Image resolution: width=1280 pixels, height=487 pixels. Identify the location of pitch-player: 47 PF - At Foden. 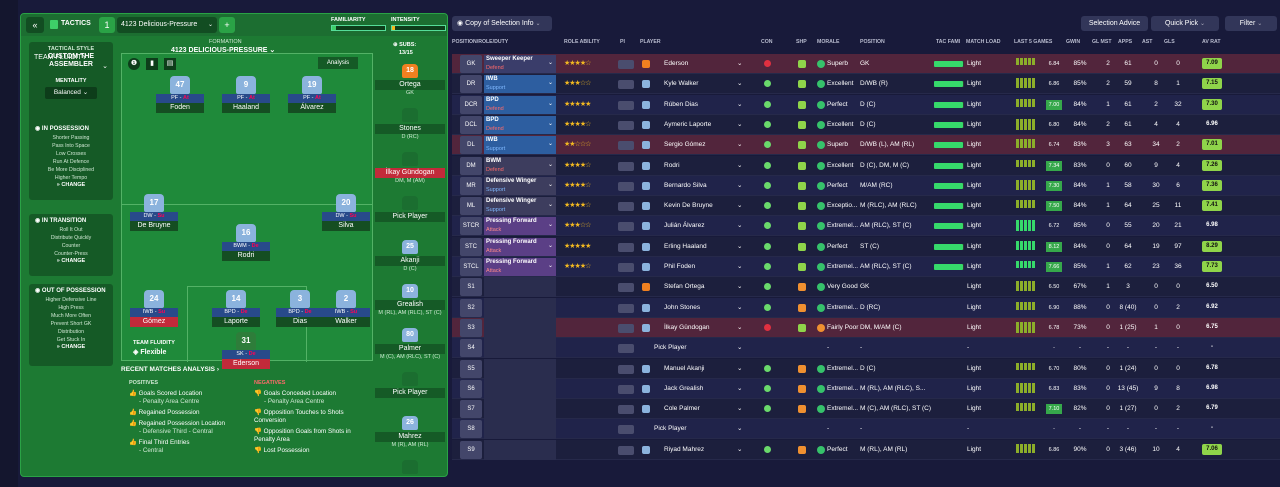
(180, 94).